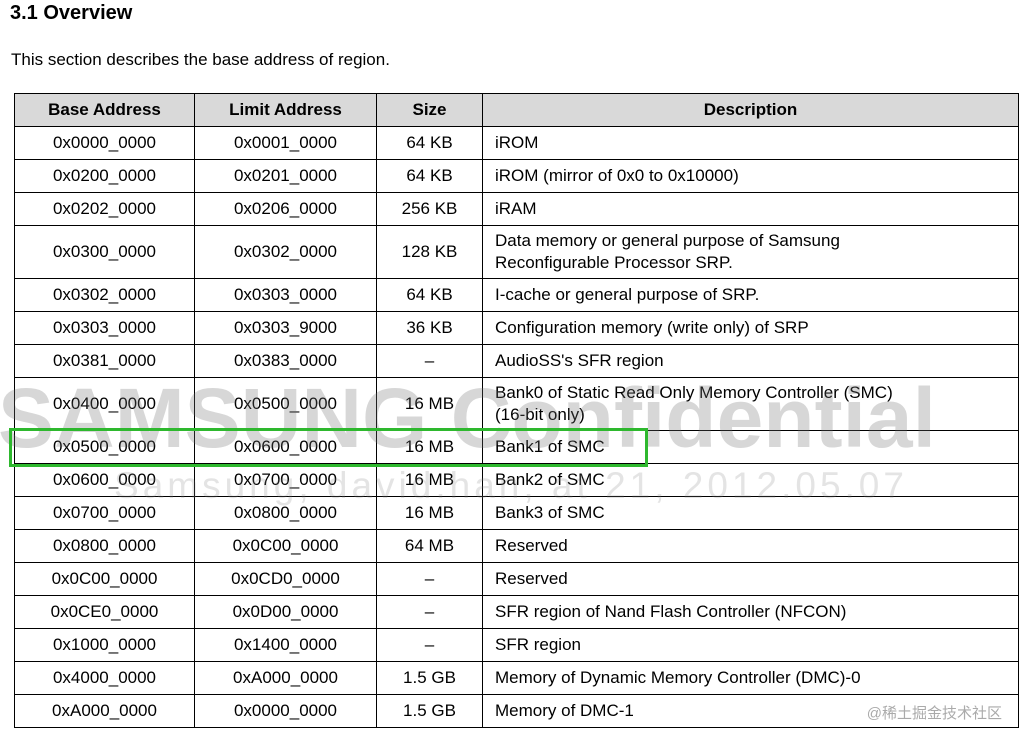 Image resolution: width=1022 pixels, height=746 pixels. I want to click on cell-description: iROM (mirror of 0x0 to 0x10000), so click(750, 176).